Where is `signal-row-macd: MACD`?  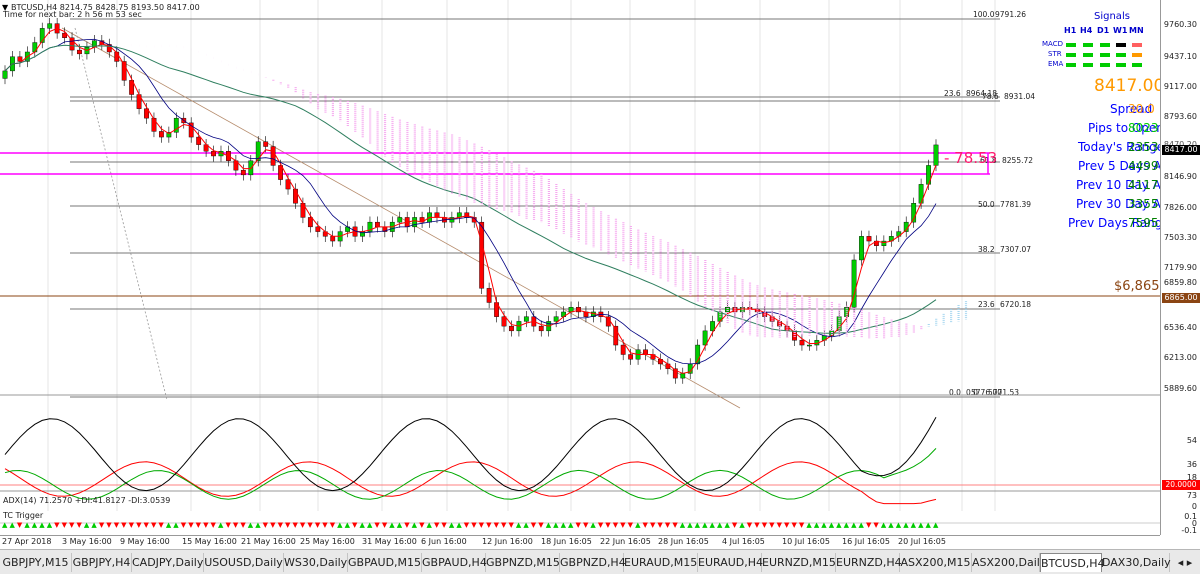
signal-row-macd: MACD is located at coordinates (1052, 44).